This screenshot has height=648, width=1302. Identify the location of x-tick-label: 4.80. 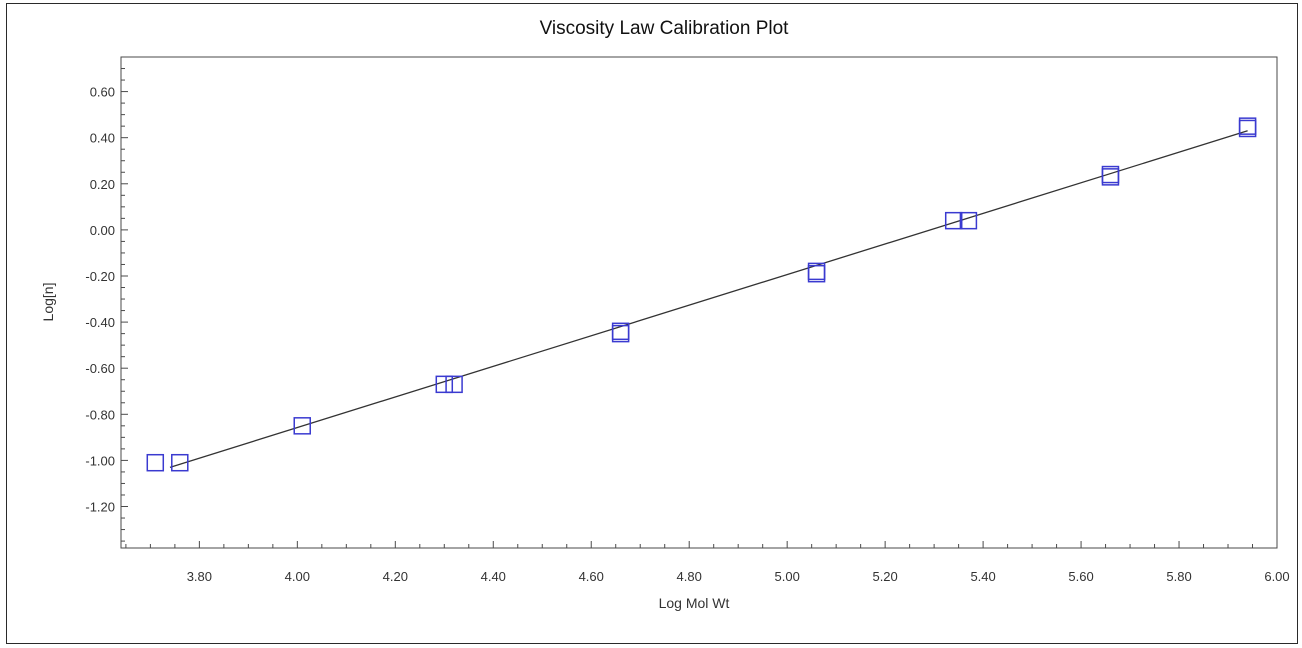
(689, 576).